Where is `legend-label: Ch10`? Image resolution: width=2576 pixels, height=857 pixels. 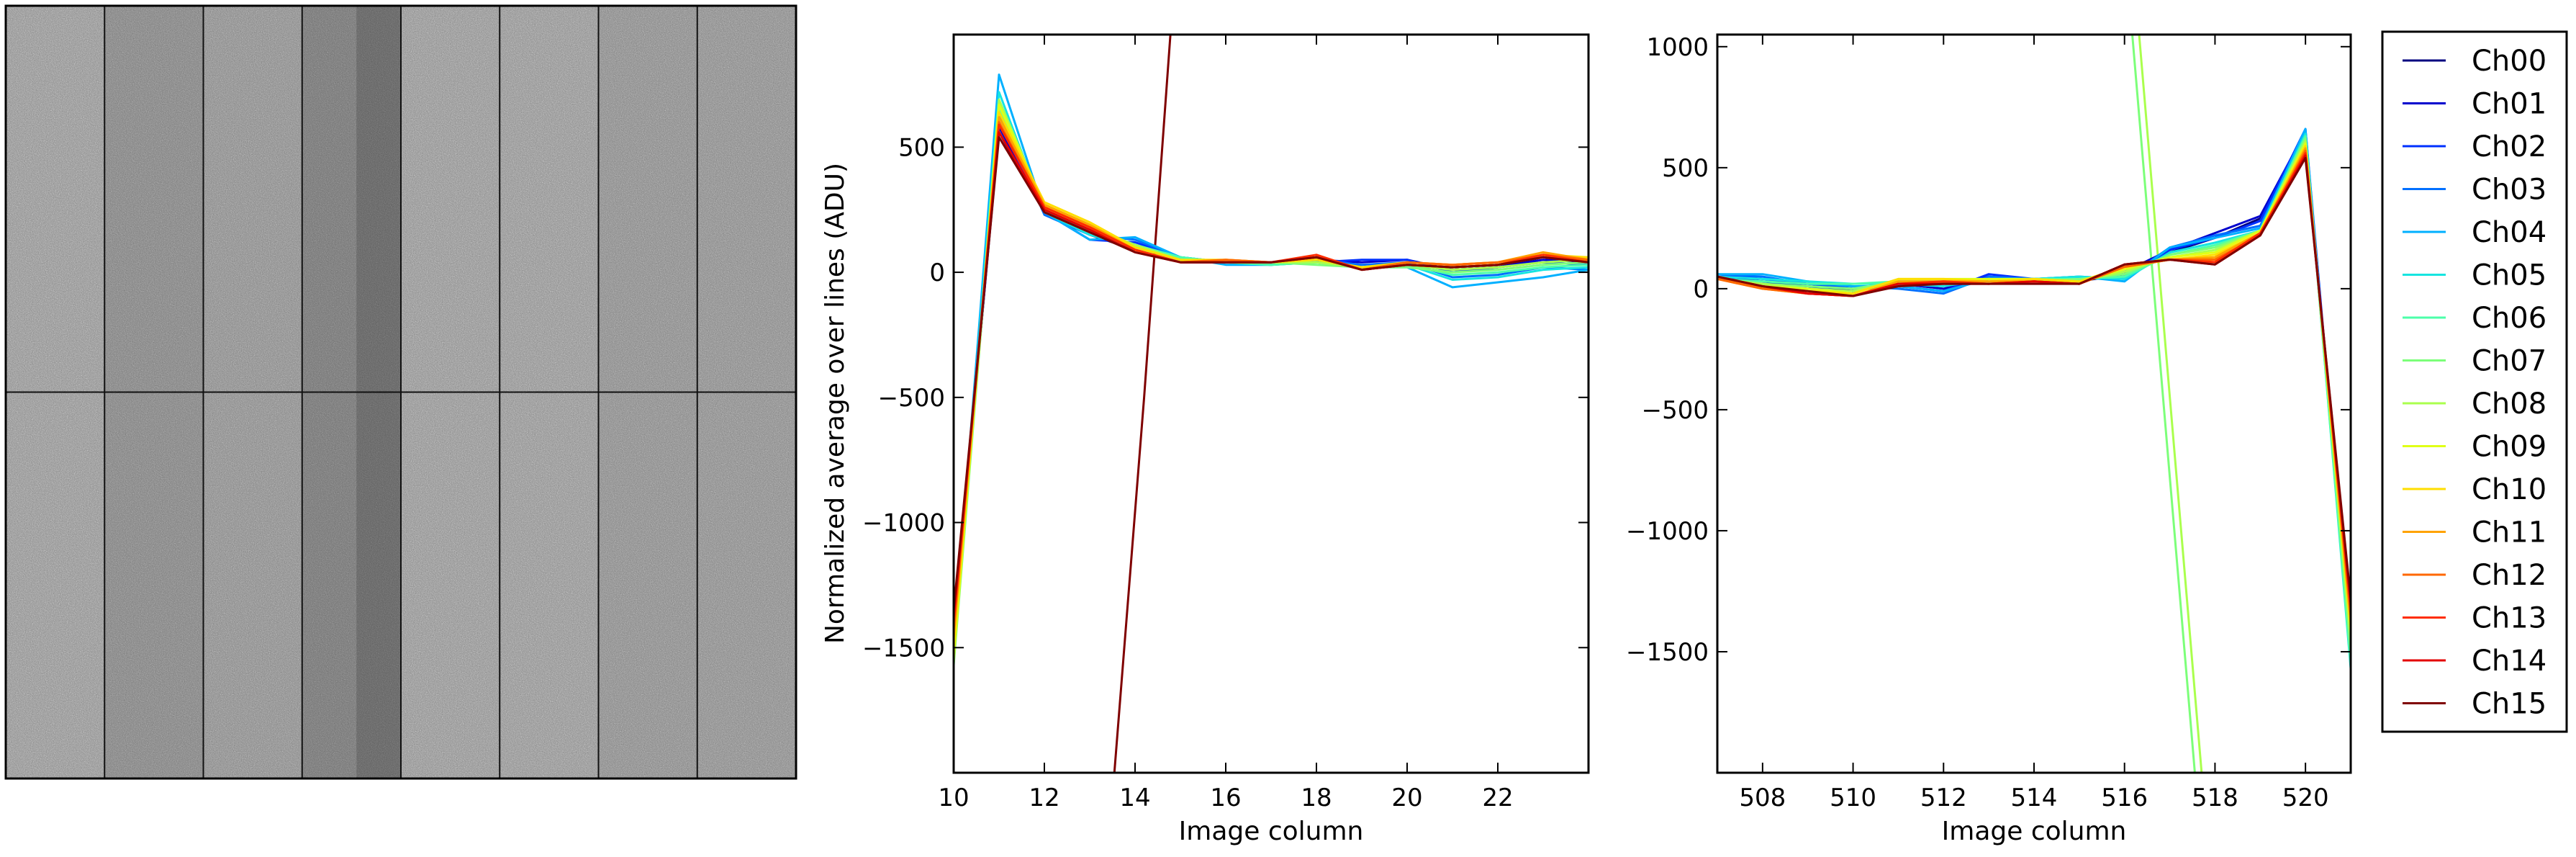 legend-label: Ch10 is located at coordinates (2509, 489).